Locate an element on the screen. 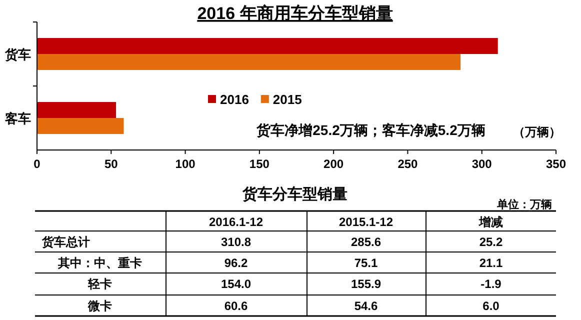  y-tick-label: 货车 is located at coordinates (17, 54).